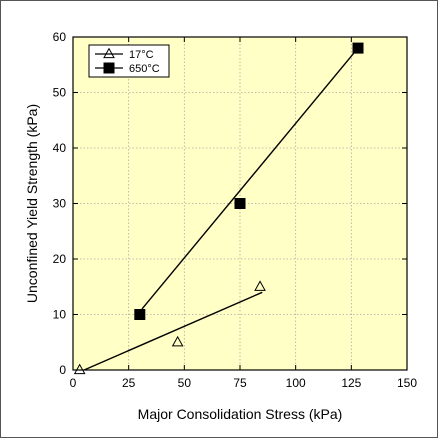  Describe the element at coordinates (407, 383) in the screenshot. I see `x-tick-label: 150` at that location.